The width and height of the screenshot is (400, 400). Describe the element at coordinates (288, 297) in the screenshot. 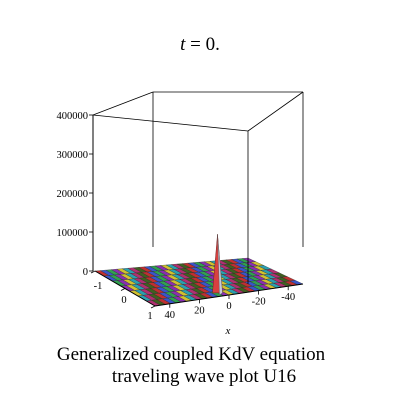

I see `x-tick-label: -40` at that location.